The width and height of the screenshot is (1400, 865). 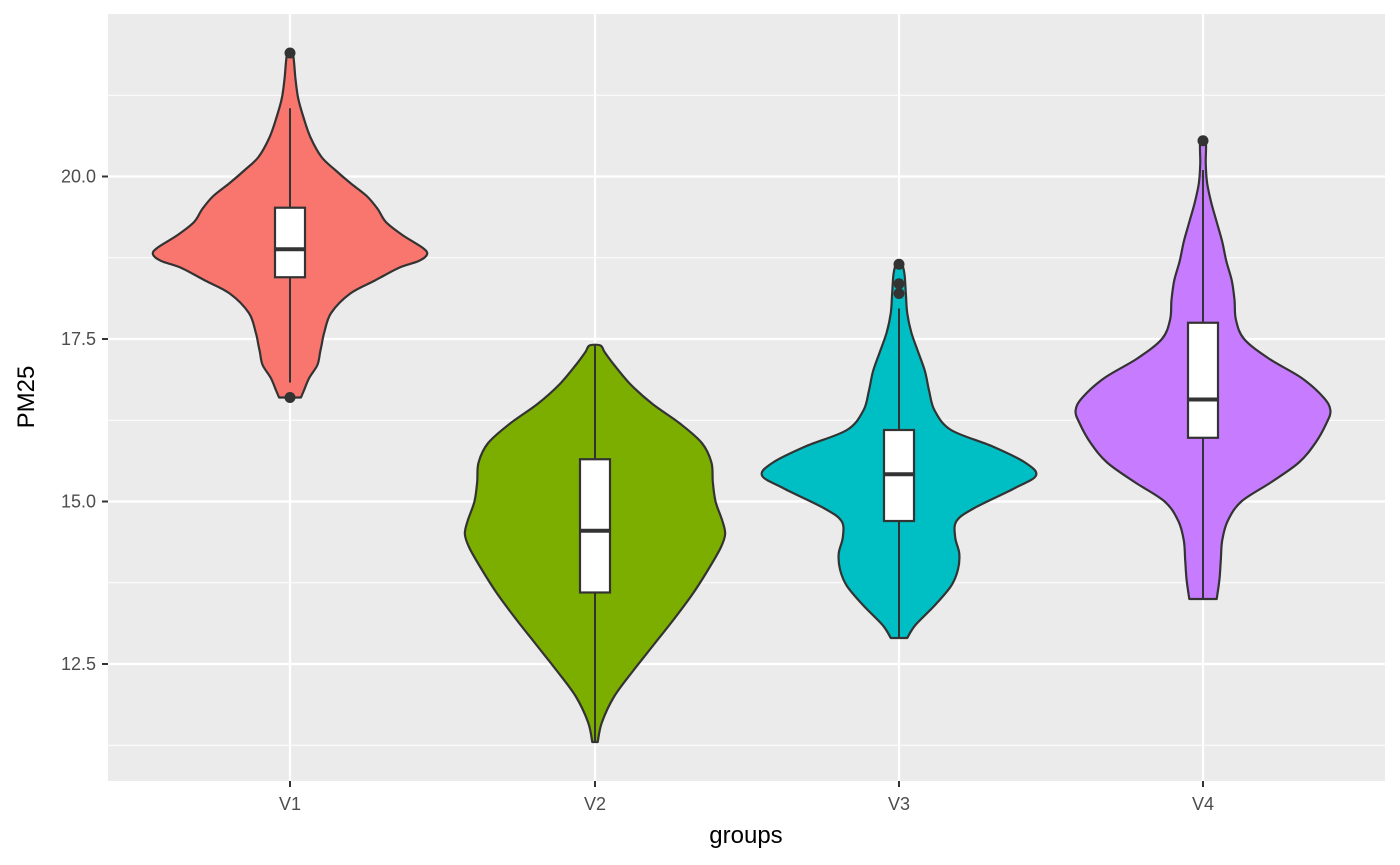 I want to click on y-axis: 12.5 15.0 17.5 20.0, so click(x=84, y=420).